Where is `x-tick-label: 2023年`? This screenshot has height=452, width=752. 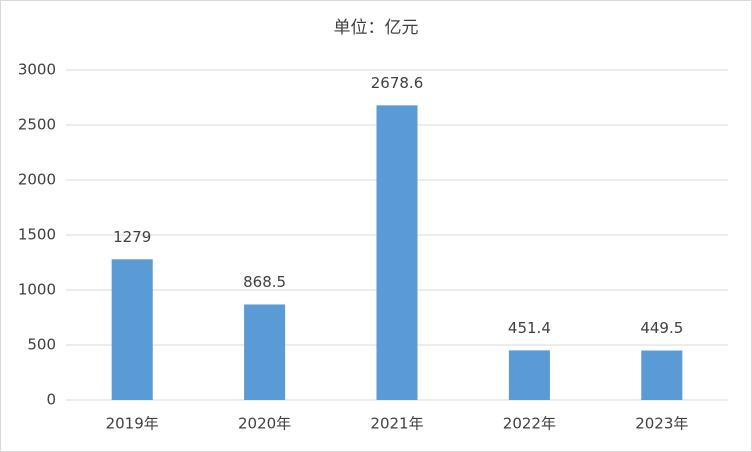 x-tick-label: 2023年 is located at coordinates (661, 424).